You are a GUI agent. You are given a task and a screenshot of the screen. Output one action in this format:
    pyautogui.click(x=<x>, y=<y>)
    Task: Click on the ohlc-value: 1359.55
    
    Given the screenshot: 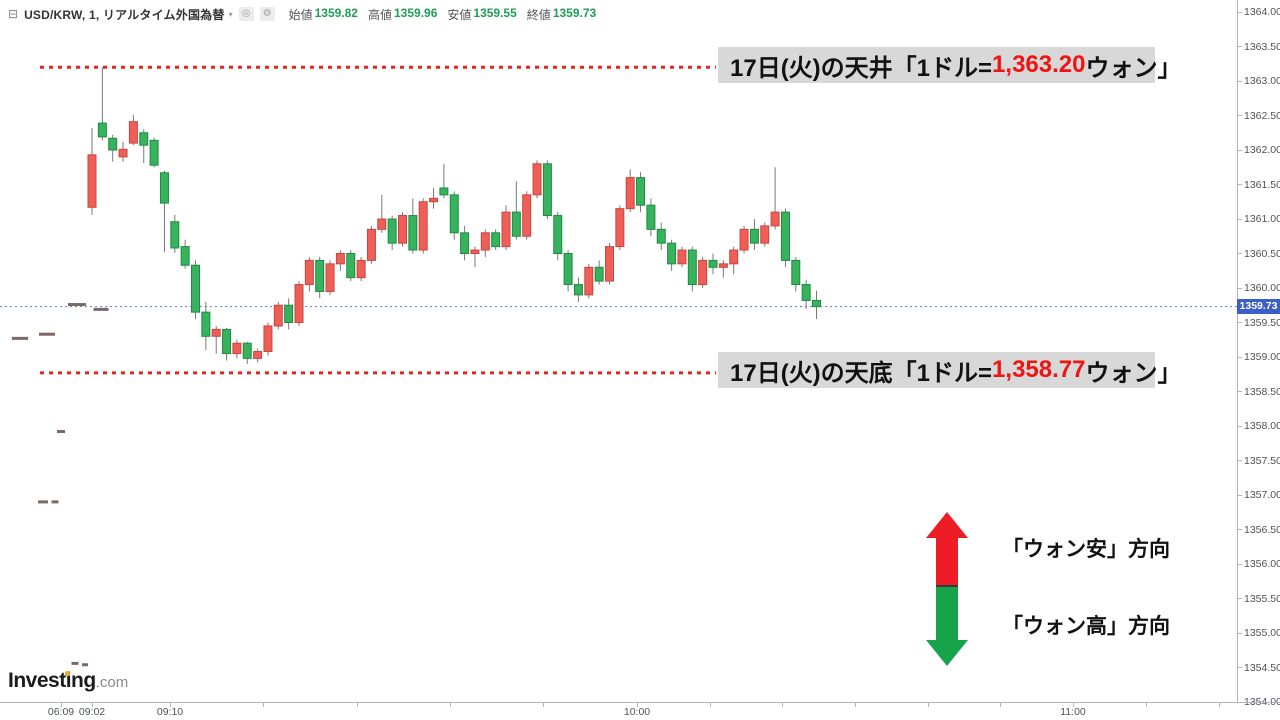 What is the action you would take?
    pyautogui.click(x=495, y=12)
    